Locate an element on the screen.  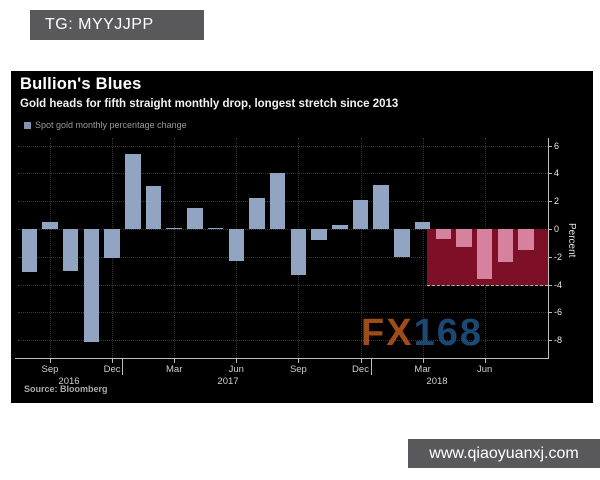
bar-feb-2018 is located at coordinates (402, 243).